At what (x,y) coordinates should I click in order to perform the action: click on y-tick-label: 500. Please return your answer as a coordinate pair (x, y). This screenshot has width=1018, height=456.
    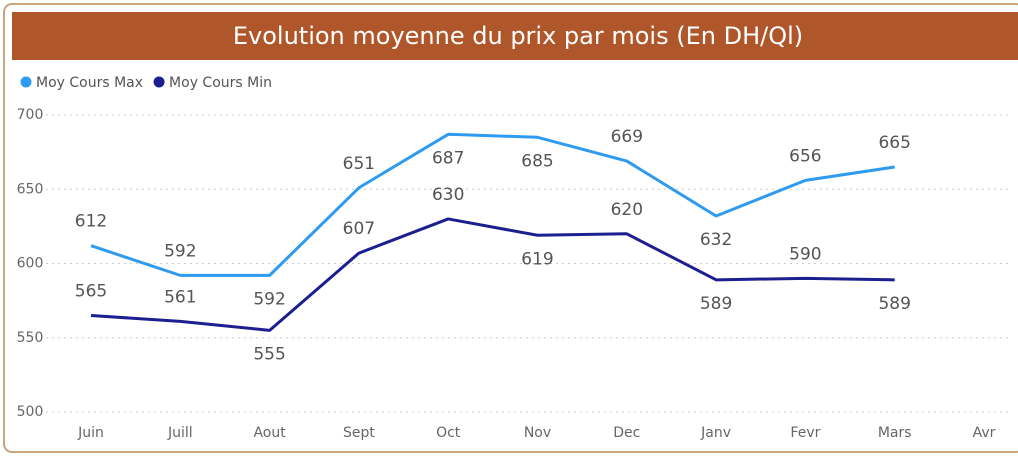
    Looking at the image, I should click on (30, 412).